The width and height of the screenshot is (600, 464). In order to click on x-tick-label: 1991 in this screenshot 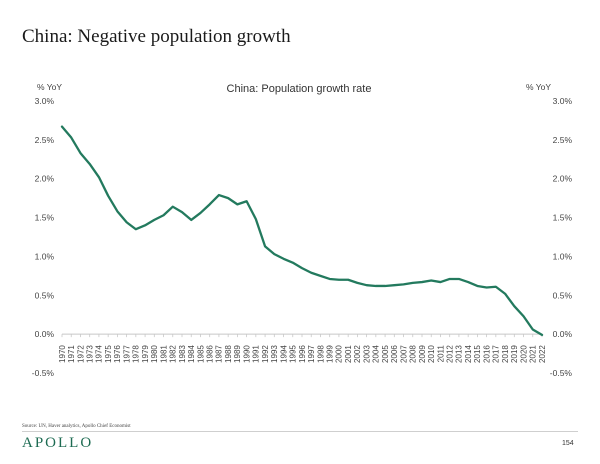, I will do `click(256, 354)`.